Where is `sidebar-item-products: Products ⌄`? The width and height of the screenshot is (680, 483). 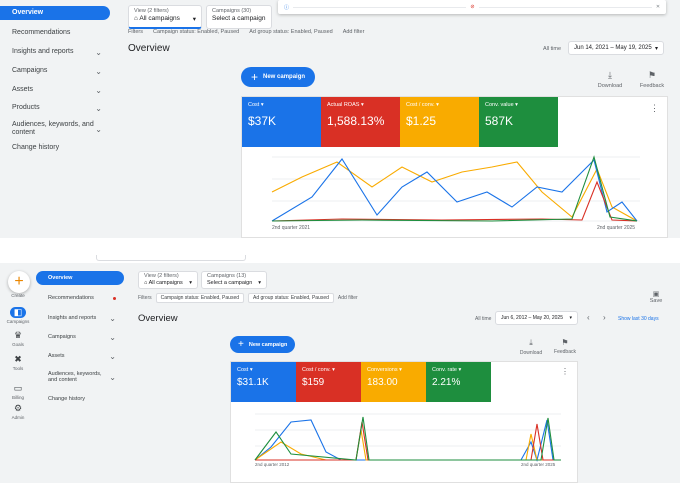 sidebar-item-products: Products ⌄ is located at coordinates (55, 108).